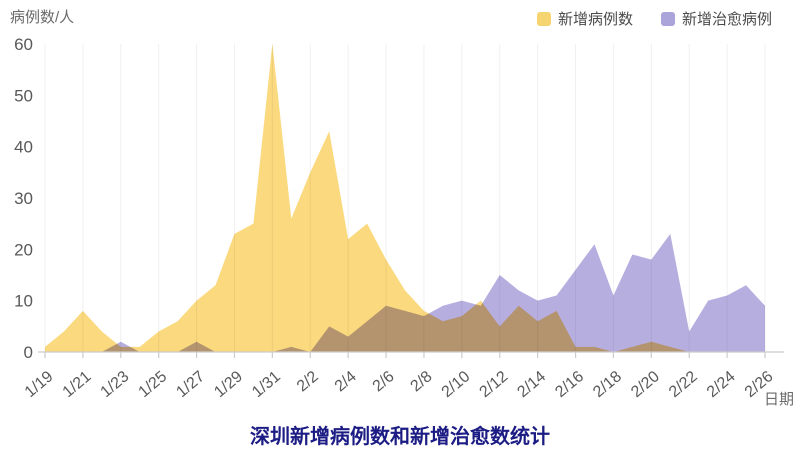 The width and height of the screenshot is (800, 450). Describe the element at coordinates (645, 384) in the screenshot. I see `svg-text: 2/20` at that location.